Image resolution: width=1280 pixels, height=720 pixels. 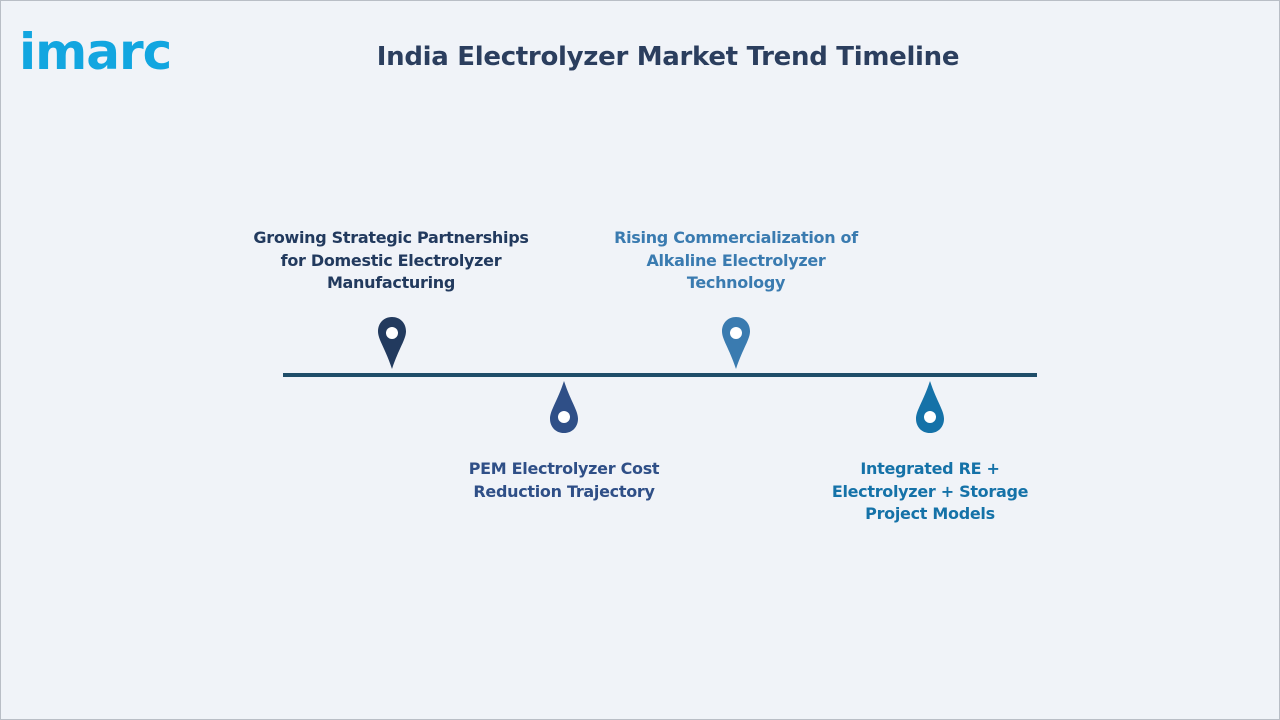 What do you see at coordinates (391, 237) in the screenshot?
I see `milestone-label-line: Growing Strategic Partnerships` at bounding box center [391, 237].